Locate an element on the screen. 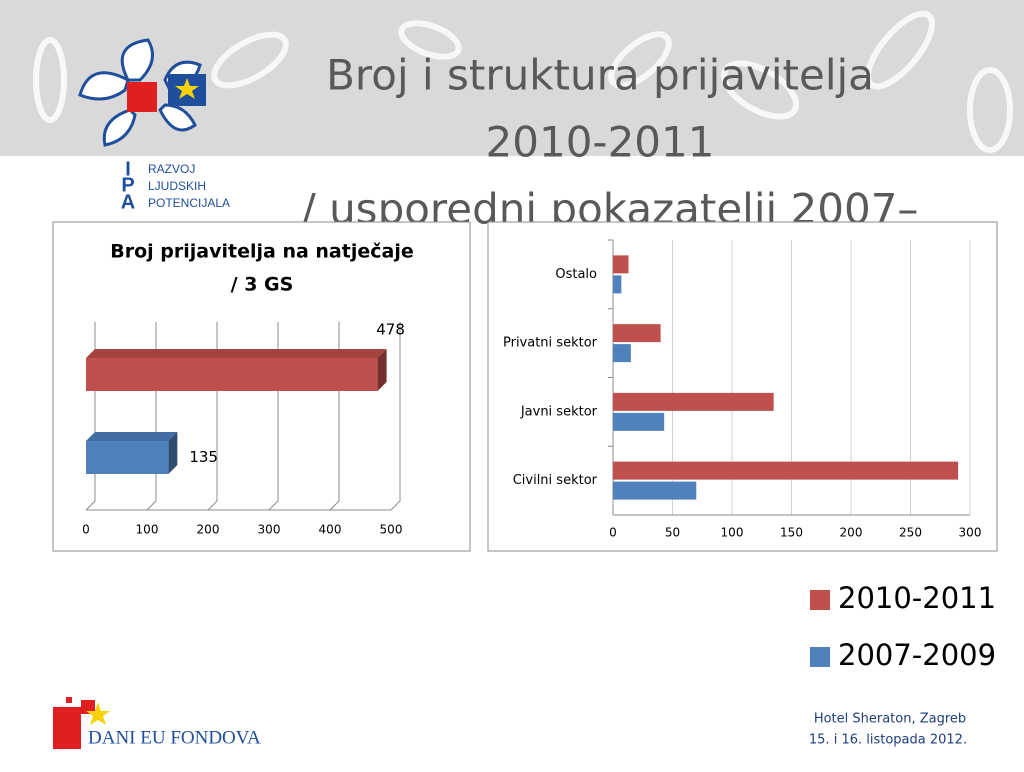 The width and height of the screenshot is (1024, 772). footer-dates: 15. i 16. listopada 2012. is located at coordinates (888, 740).